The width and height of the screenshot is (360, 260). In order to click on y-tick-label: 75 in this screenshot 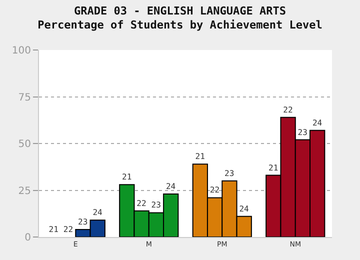, I will do `click(24, 98)`.